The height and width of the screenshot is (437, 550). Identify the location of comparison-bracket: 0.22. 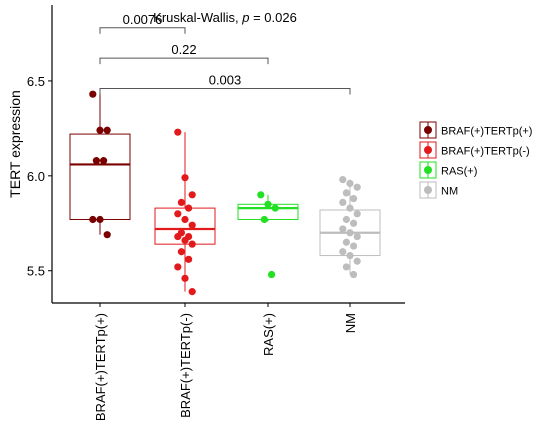
(184, 53).